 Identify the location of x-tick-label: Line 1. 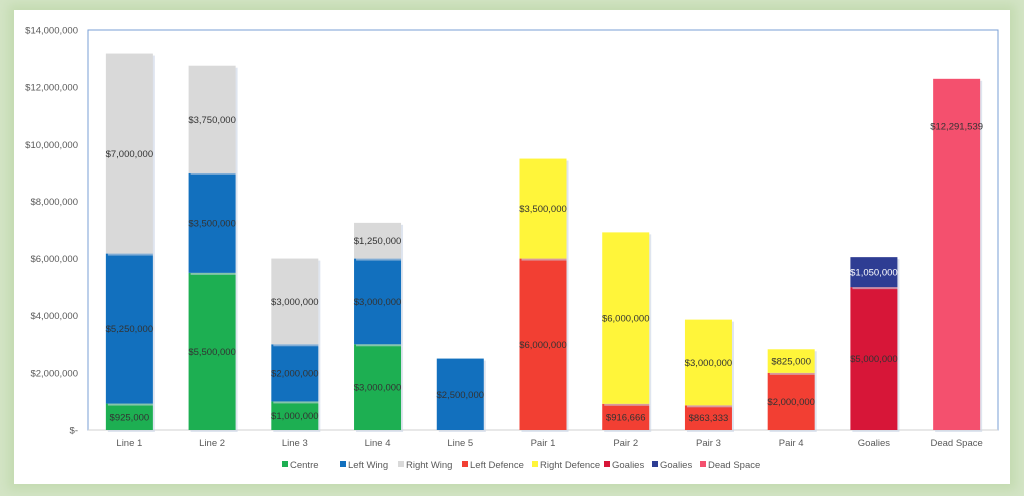
(129, 443).